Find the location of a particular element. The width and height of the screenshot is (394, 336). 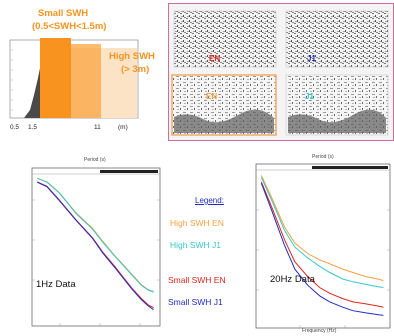

period-axis-label-20hz: Period (s) is located at coordinates (323, 157).